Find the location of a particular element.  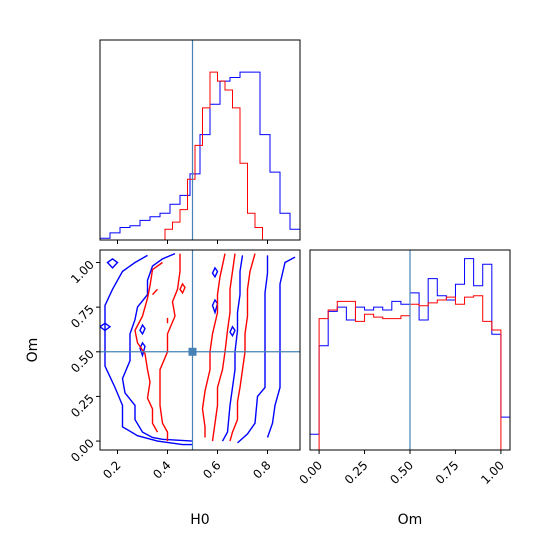

joint-ytick-label-4: 0.75 is located at coordinates (82, 316).